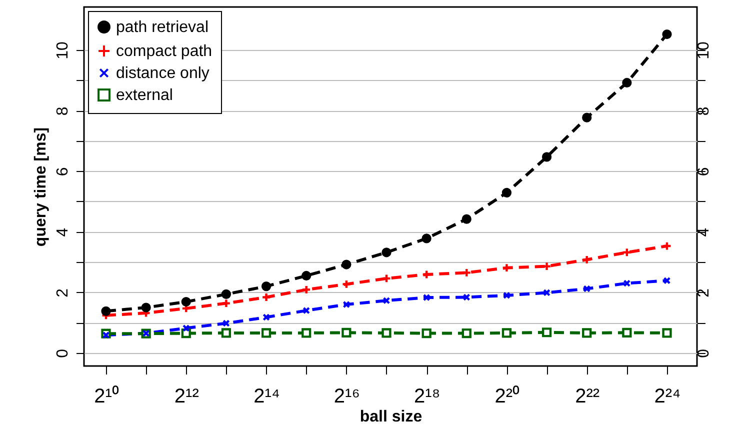 The image size is (739, 441). Describe the element at coordinates (267, 397) in the screenshot. I see `x-tick-label: 2¹⁴` at that location.